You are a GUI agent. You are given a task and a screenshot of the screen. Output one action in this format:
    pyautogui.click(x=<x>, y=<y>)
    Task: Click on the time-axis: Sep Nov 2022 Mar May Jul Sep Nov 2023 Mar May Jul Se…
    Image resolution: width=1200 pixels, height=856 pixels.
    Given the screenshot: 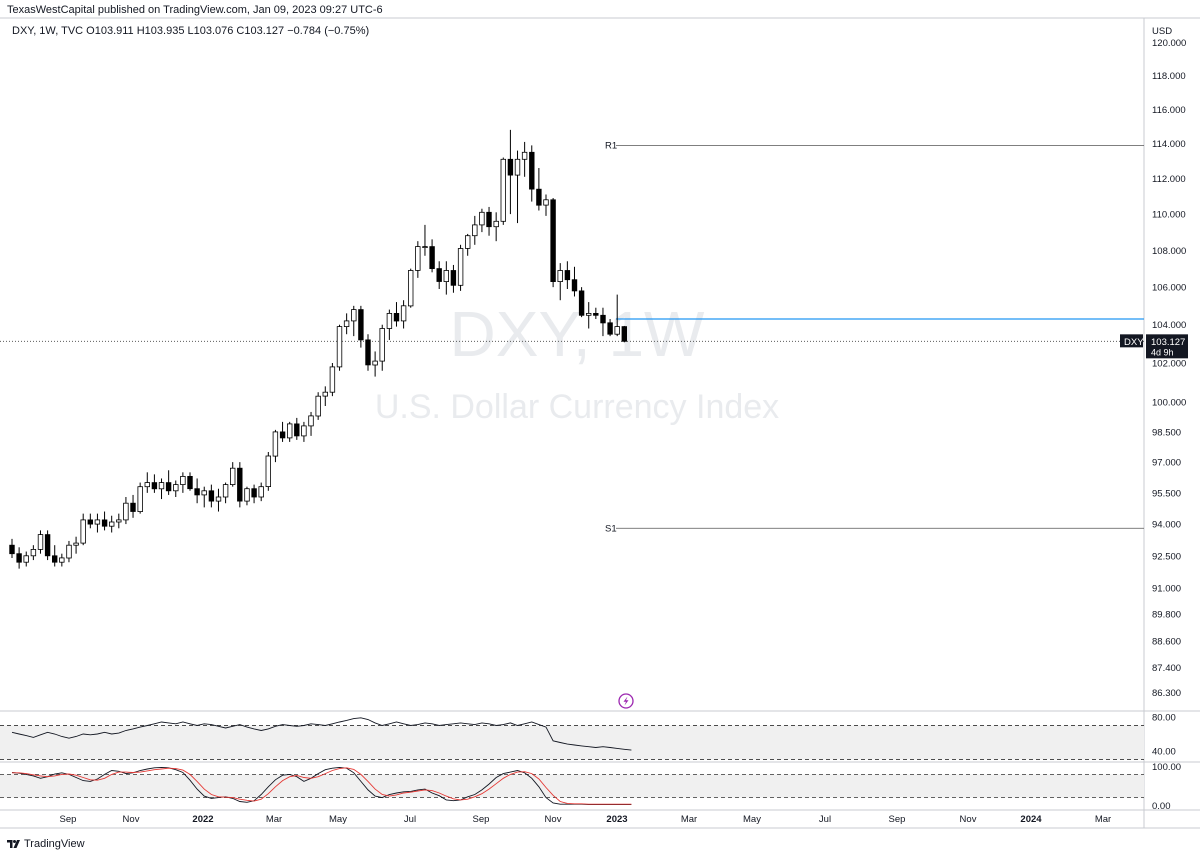 What is the action you would take?
    pyautogui.click(x=586, y=819)
    